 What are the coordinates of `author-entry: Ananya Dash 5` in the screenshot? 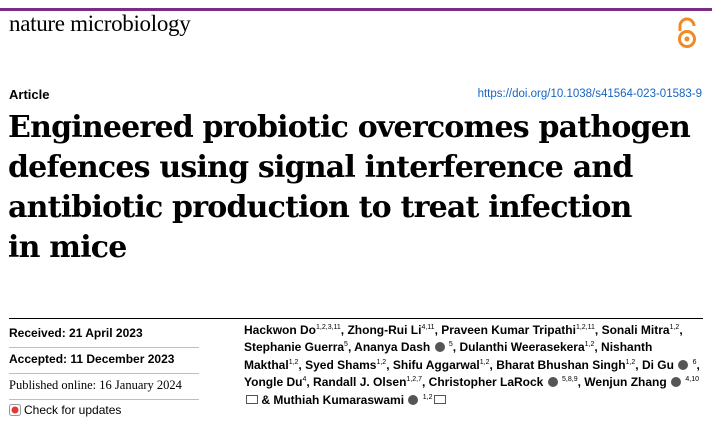 It's located at (403, 347).